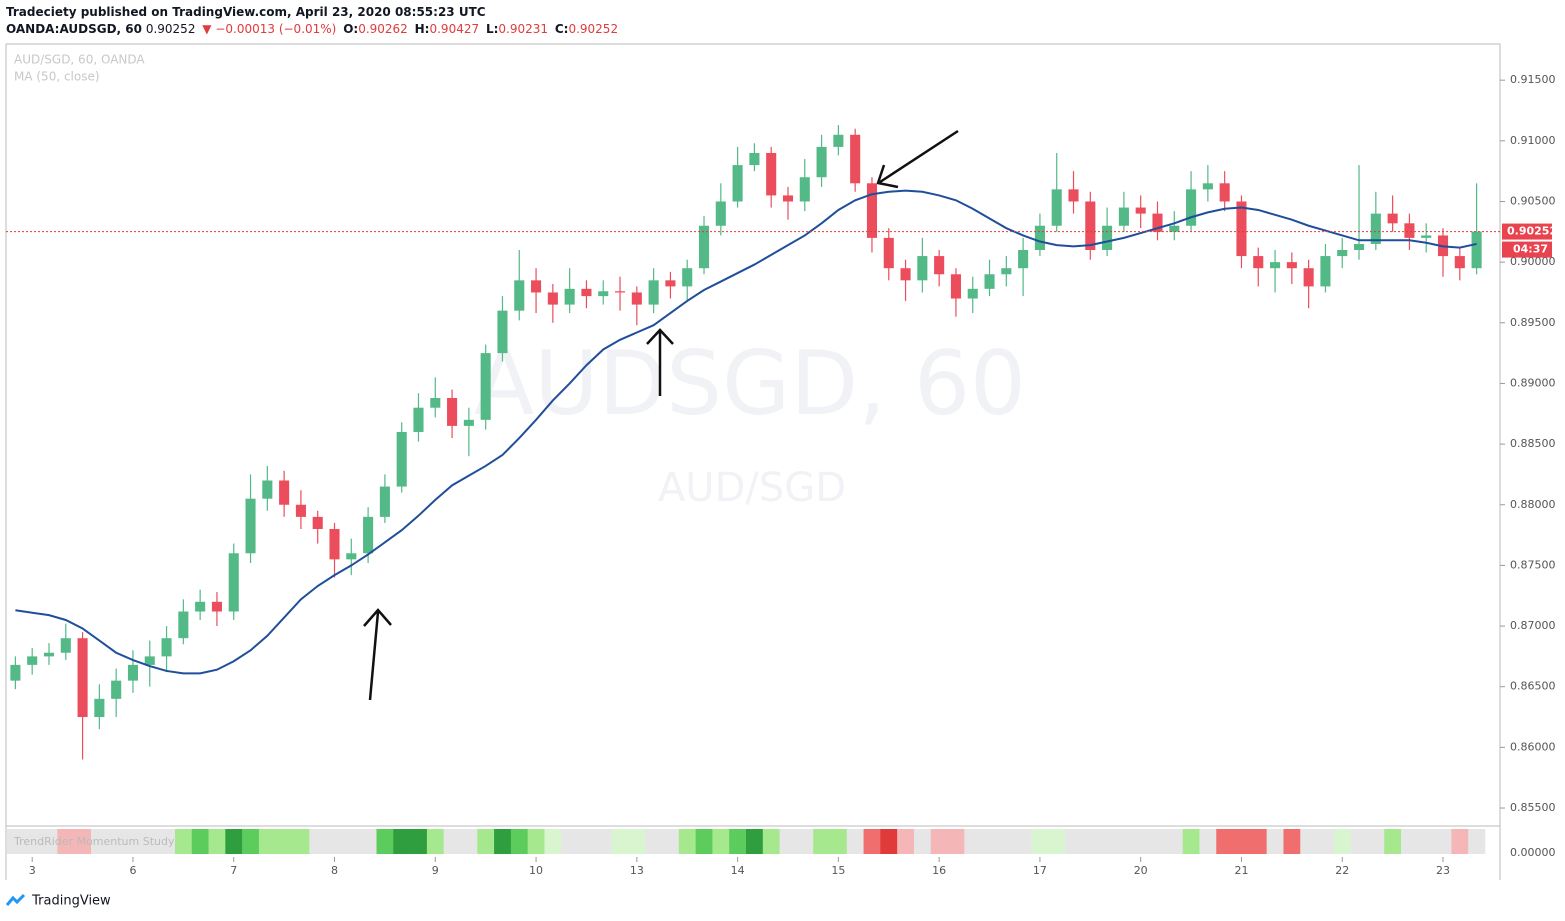 This screenshot has width=1565, height=921. Describe the element at coordinates (1533, 807) in the screenshot. I see `y-tick-label: 0.85500` at that location.